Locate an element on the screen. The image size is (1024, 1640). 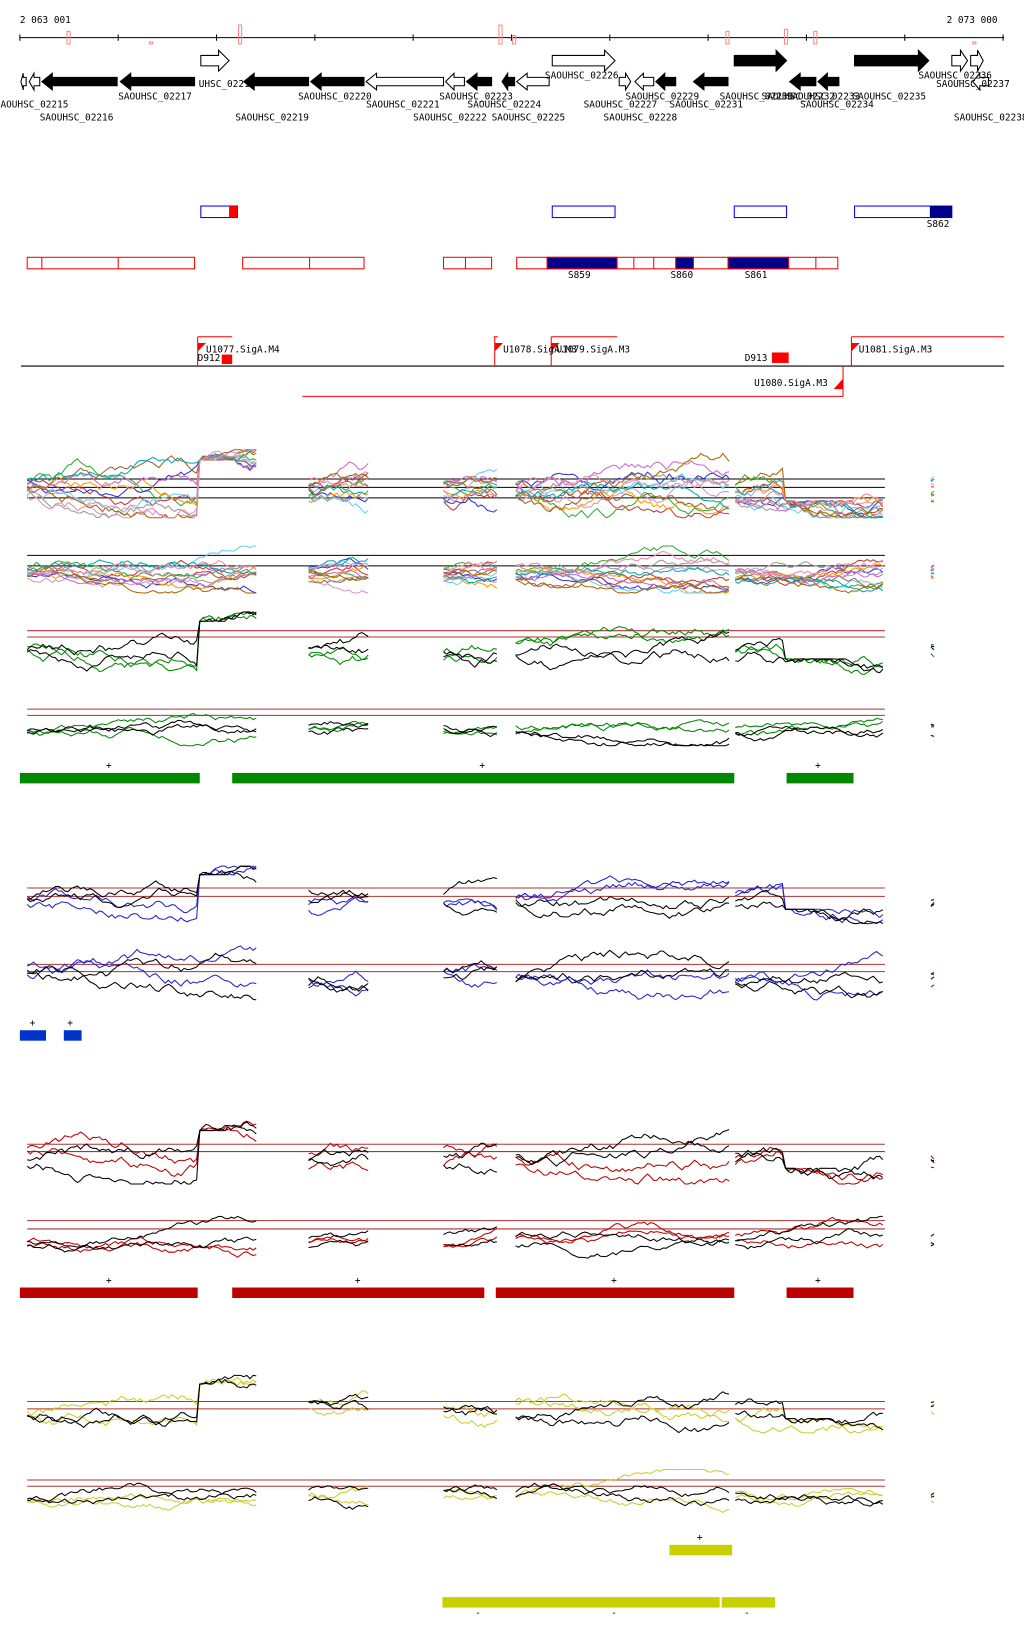
promoter-box is located at coordinates (227, 359).